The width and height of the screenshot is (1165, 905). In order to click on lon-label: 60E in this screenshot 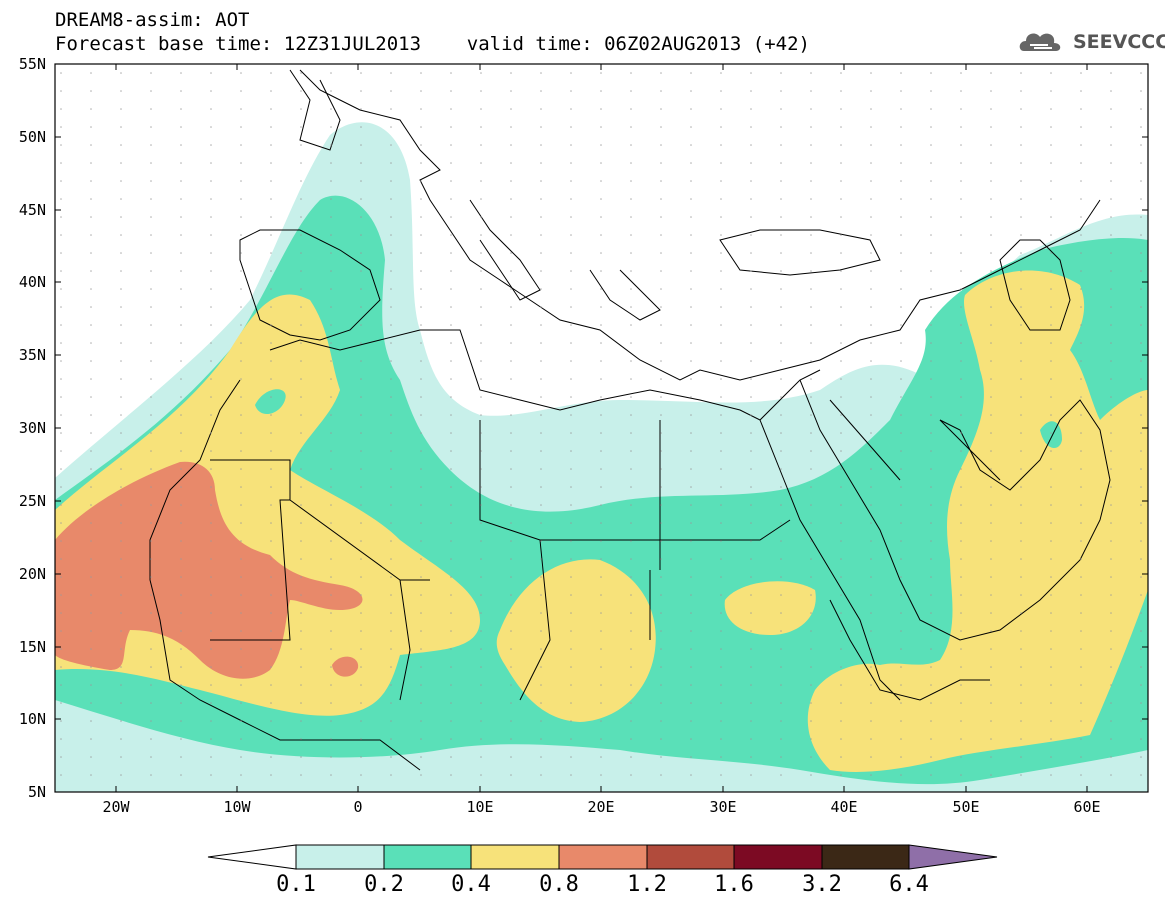, I will do `click(1087, 807)`.